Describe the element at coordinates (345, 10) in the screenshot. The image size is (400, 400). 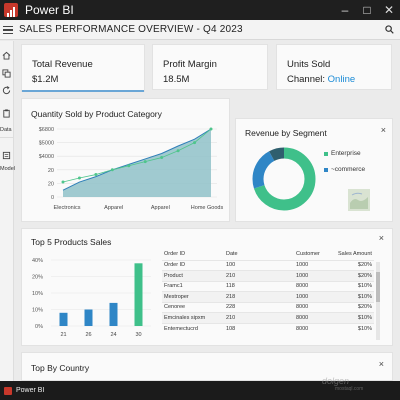
I see `minimize-button: –` at that location.